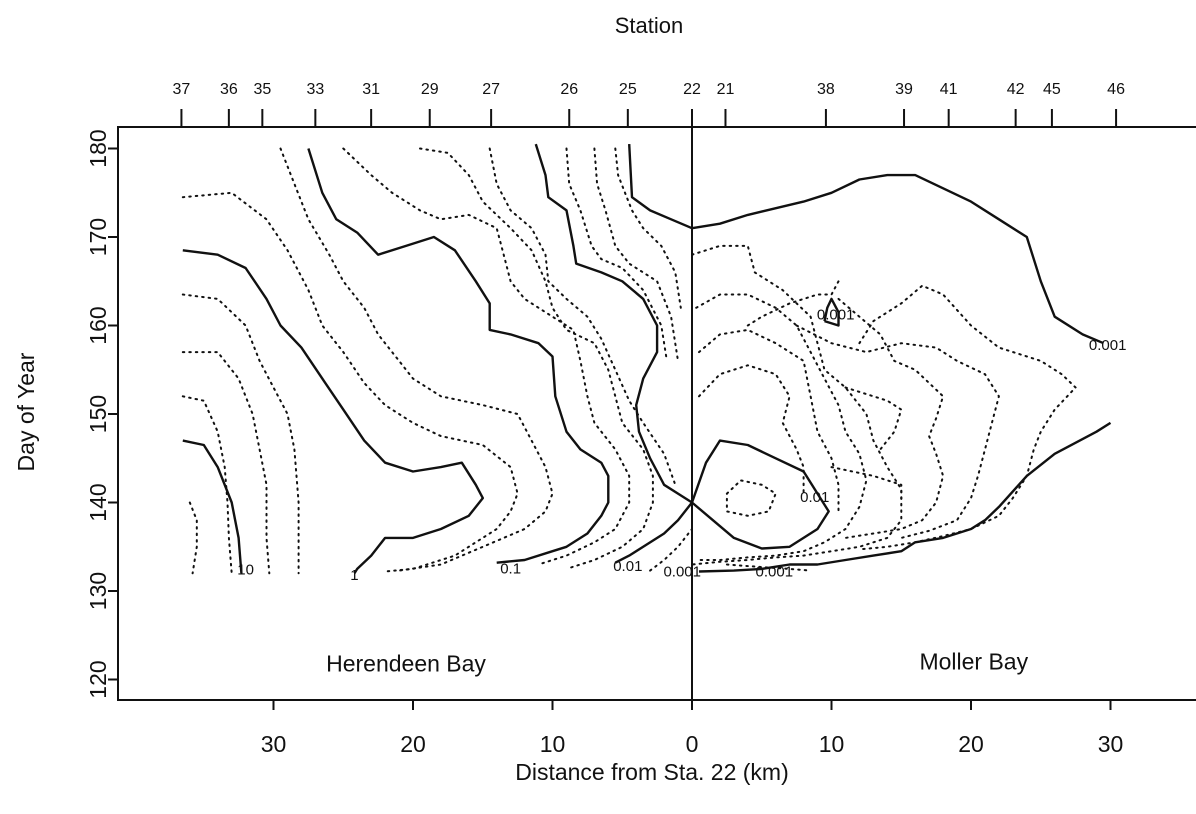 The image size is (1196, 814). What do you see at coordinates (949, 89) in the screenshot?
I see `station-label: 41` at bounding box center [949, 89].